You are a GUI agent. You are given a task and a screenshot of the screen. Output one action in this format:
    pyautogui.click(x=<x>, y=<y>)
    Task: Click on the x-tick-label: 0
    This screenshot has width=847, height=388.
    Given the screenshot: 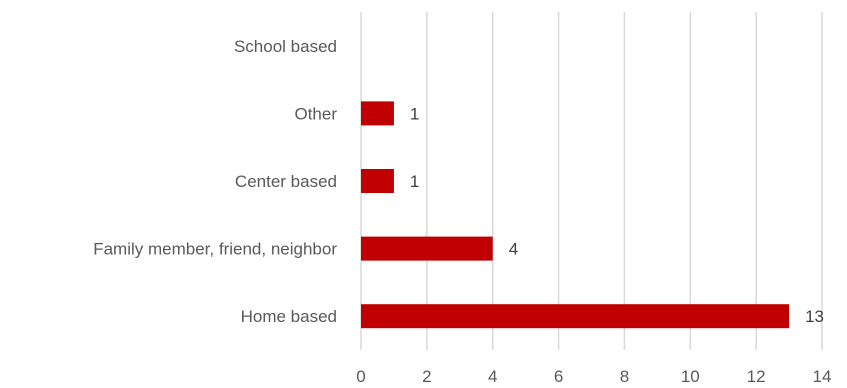 What is the action you would take?
    pyautogui.click(x=360, y=376)
    